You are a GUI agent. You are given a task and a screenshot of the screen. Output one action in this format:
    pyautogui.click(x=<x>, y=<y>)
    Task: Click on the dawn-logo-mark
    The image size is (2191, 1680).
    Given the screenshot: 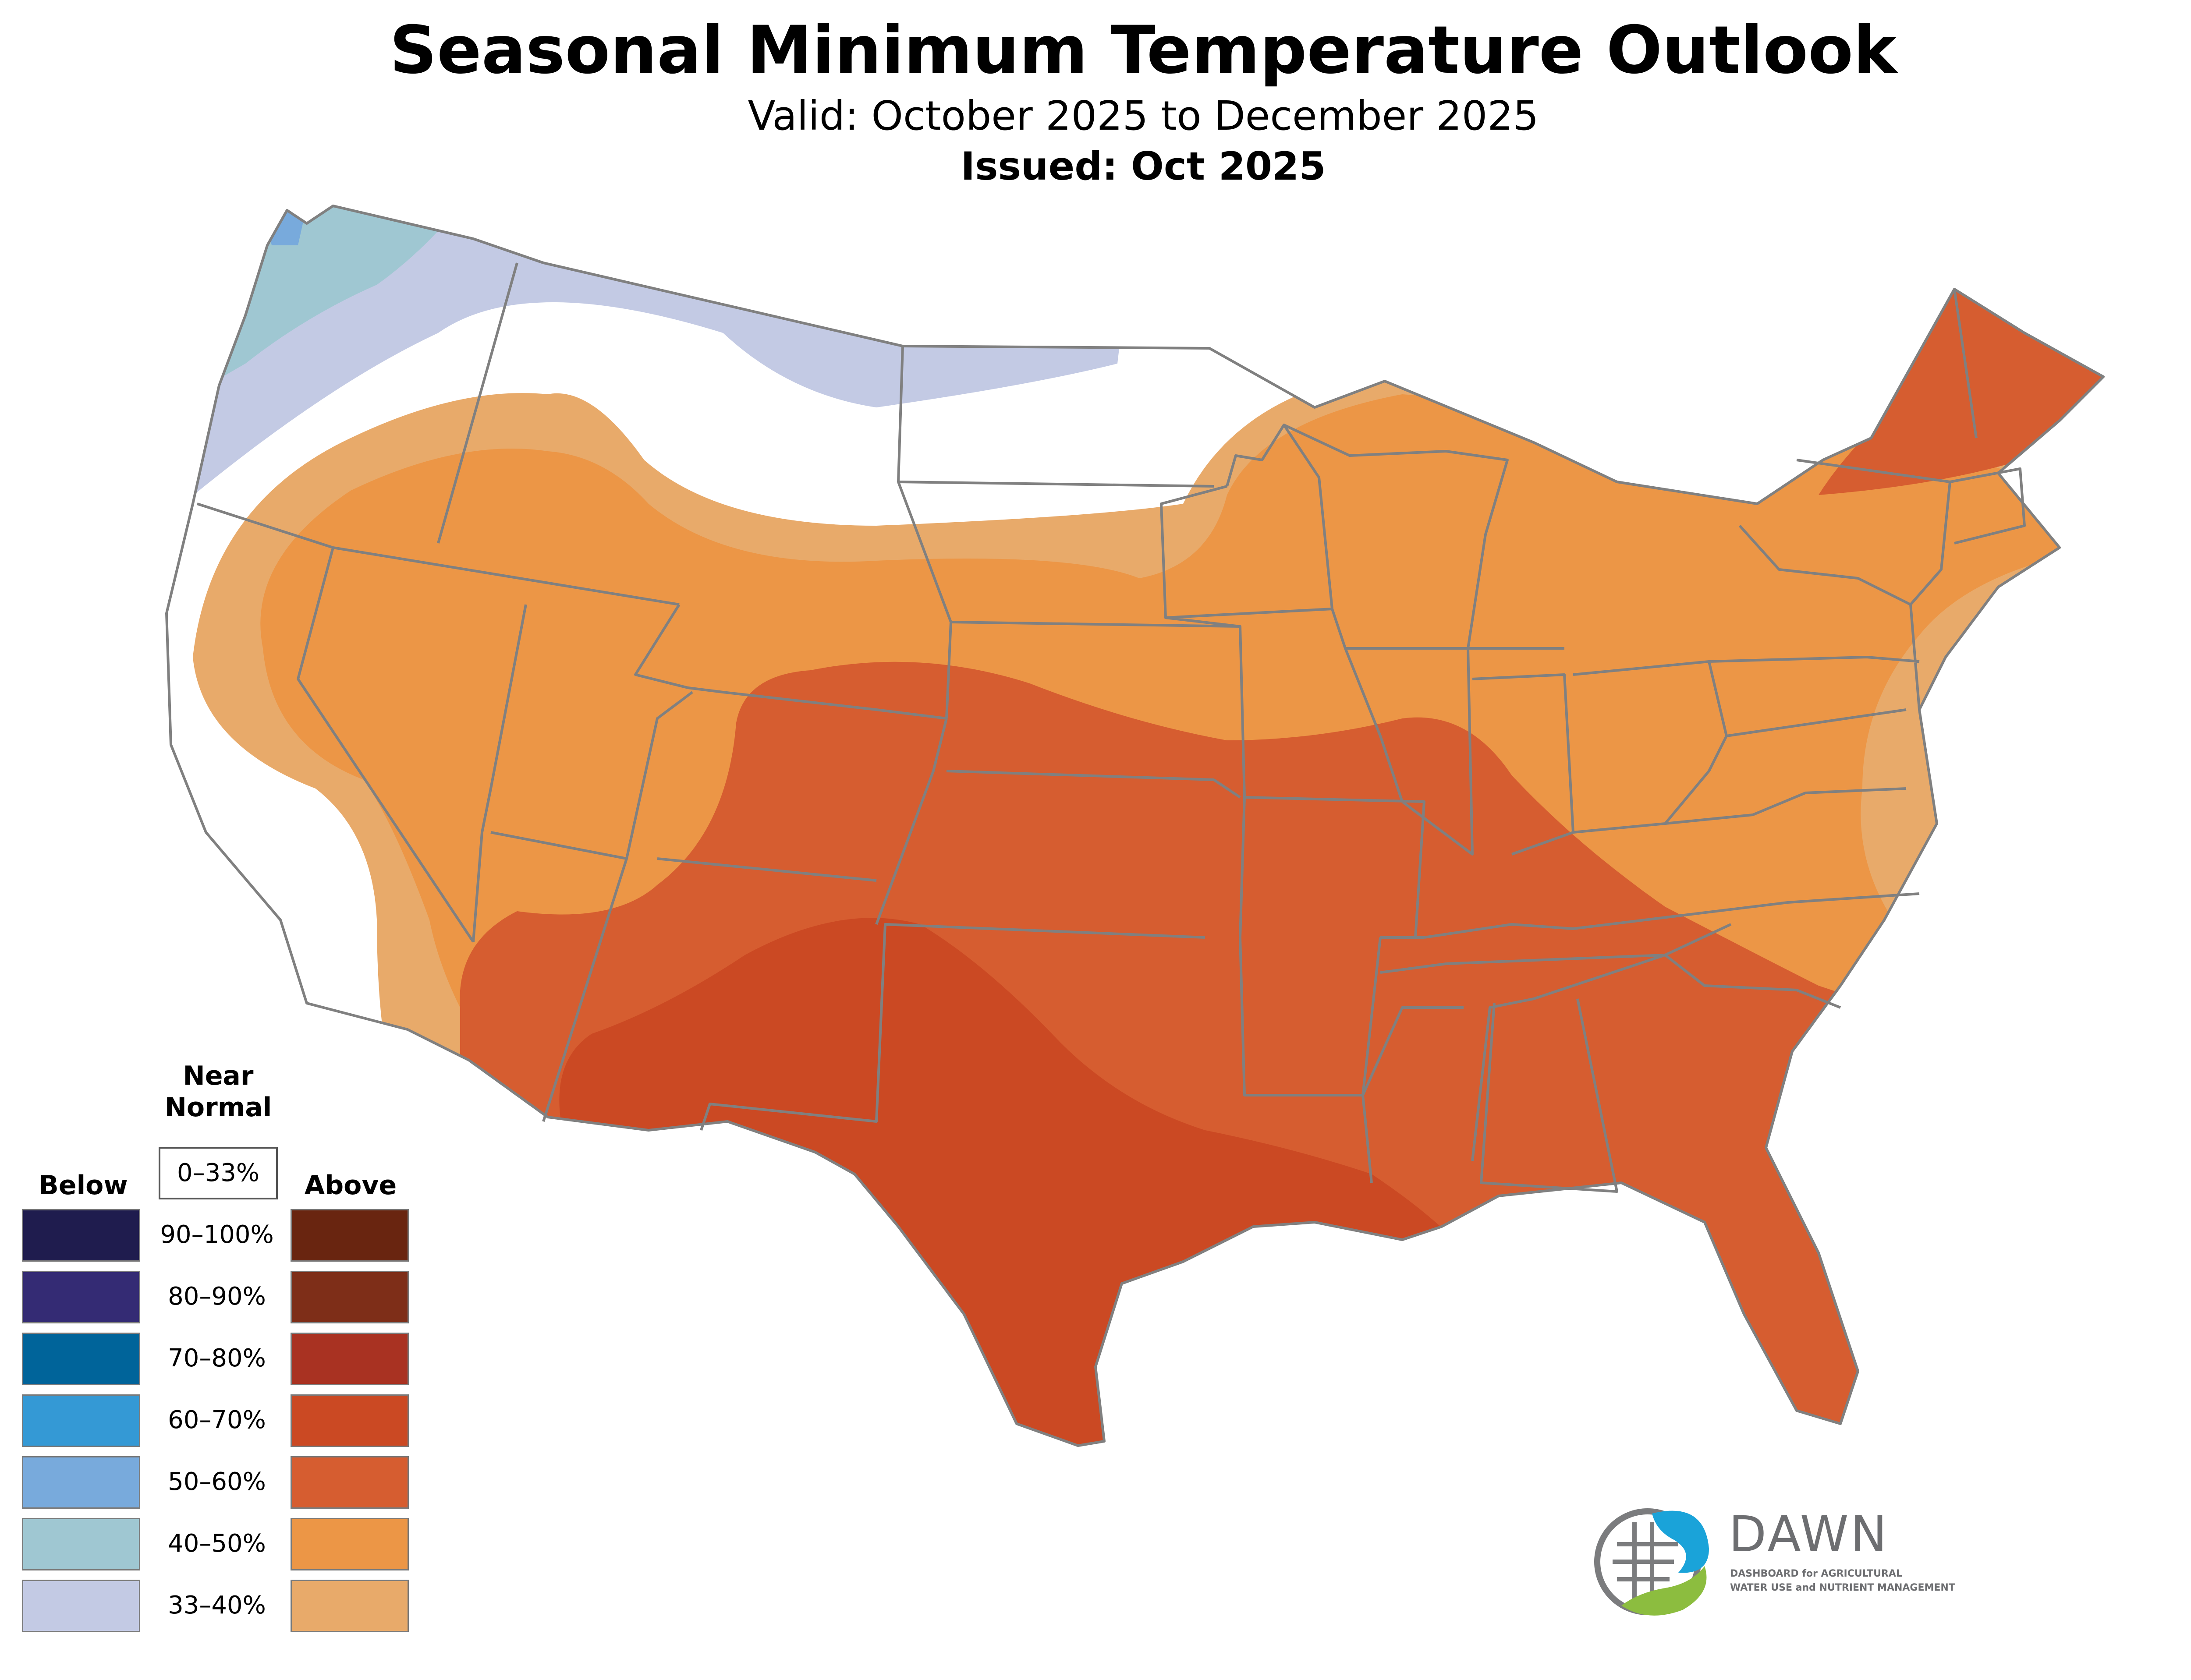 What is the action you would take?
    pyautogui.click(x=1651, y=1562)
    